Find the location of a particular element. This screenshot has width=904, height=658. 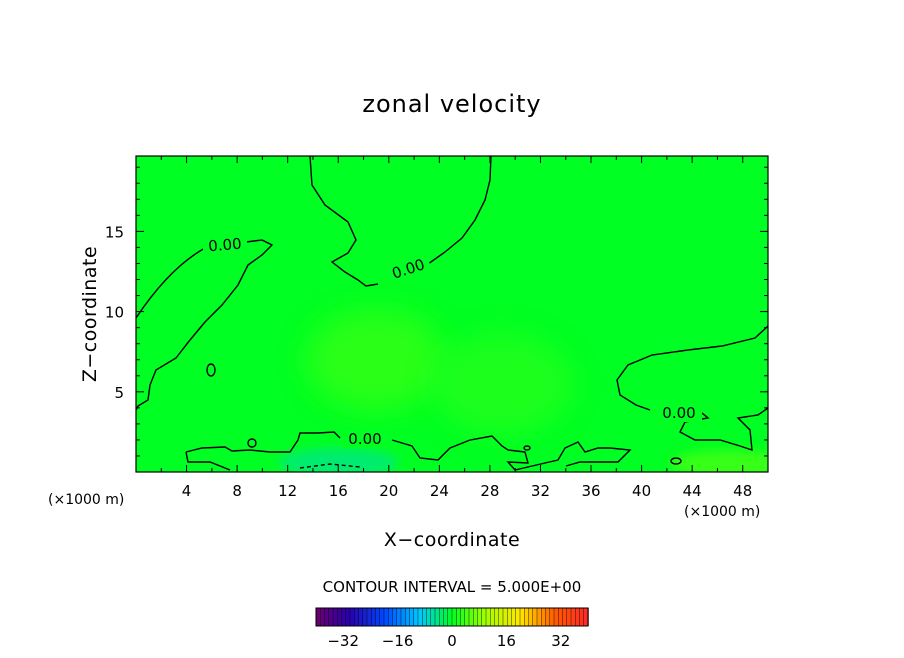

x-axis-label: X−coordinate is located at coordinates (452, 540).